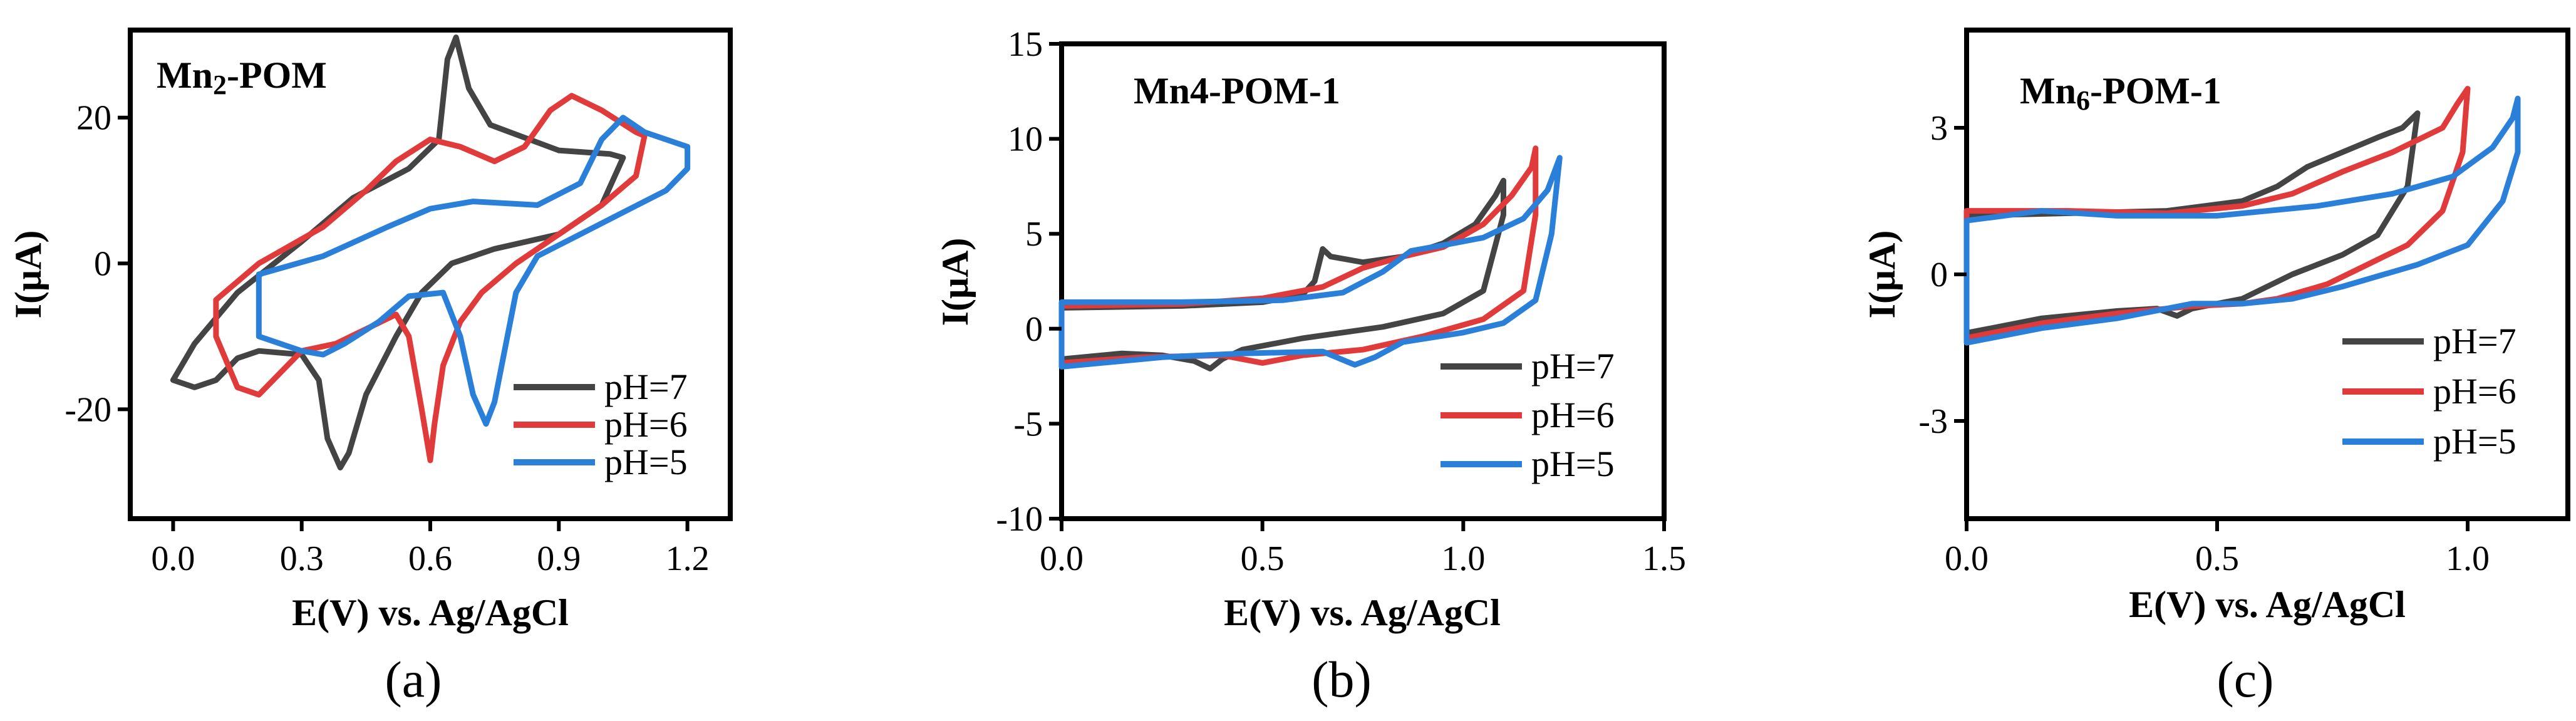 This screenshot has height=721, width=2576. Describe the element at coordinates (1664, 558) in the screenshot. I see `panel-b-x-tick-label: 1.5` at that location.